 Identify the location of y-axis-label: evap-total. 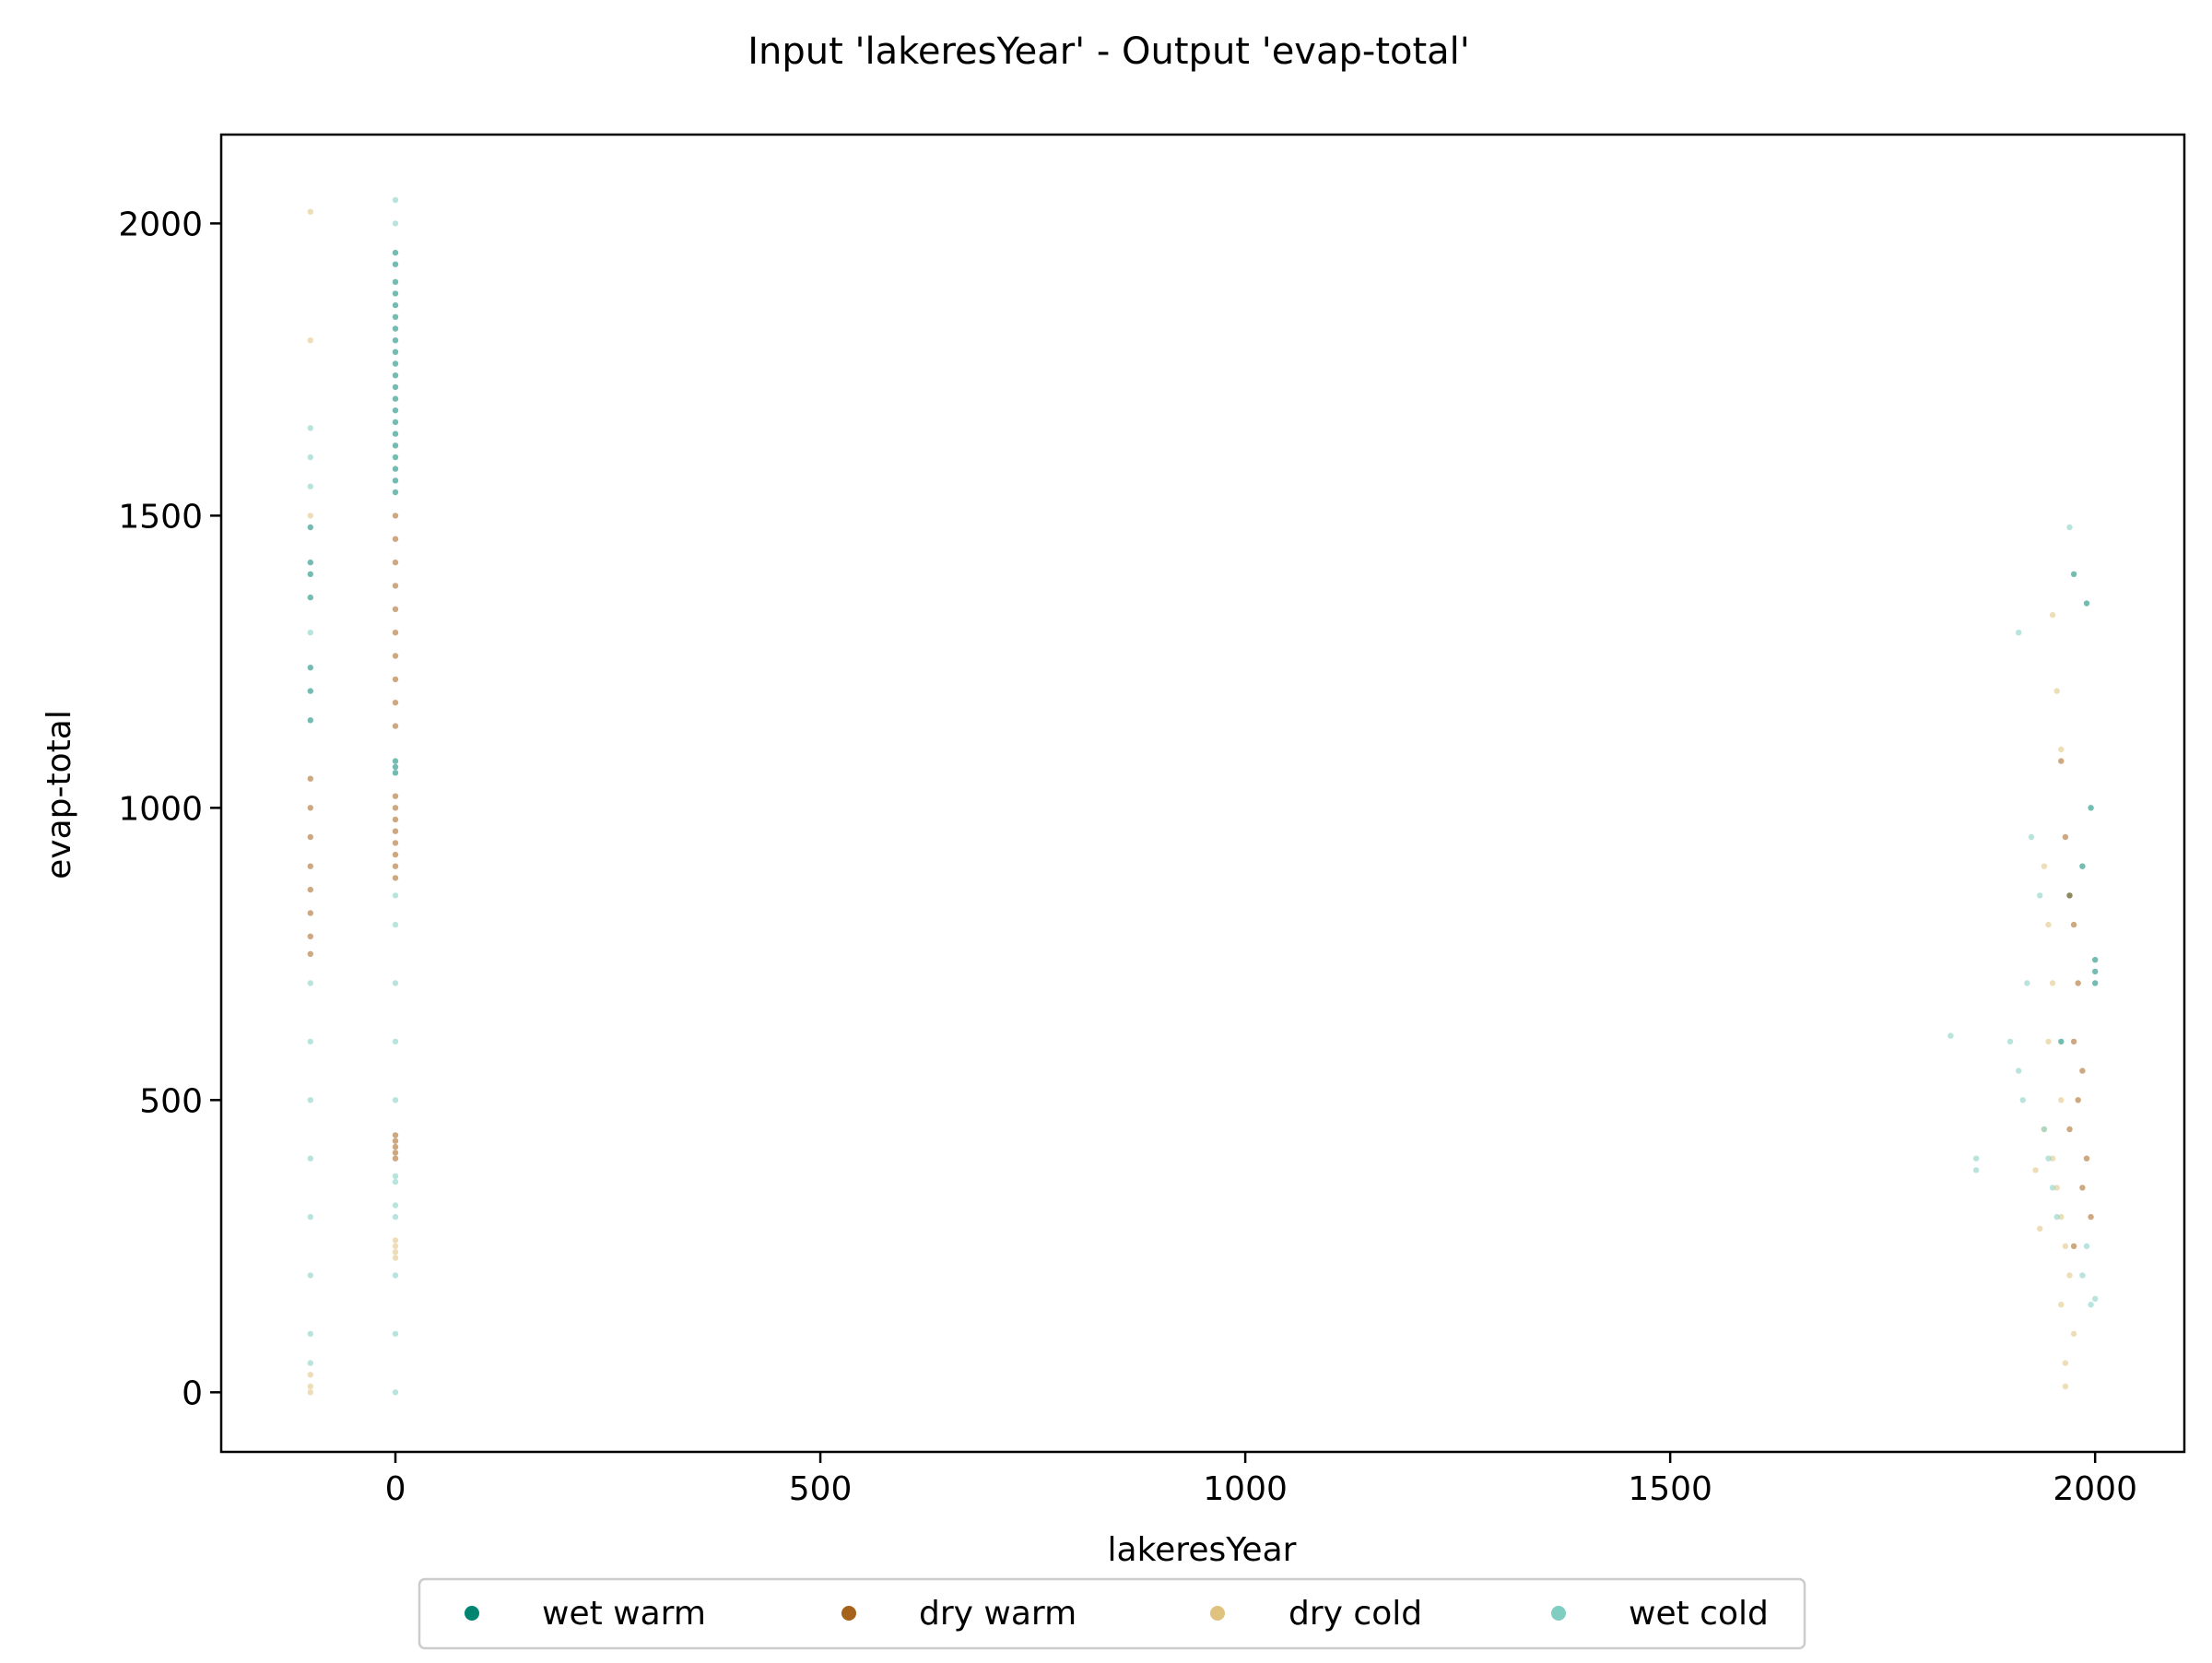
(59, 794).